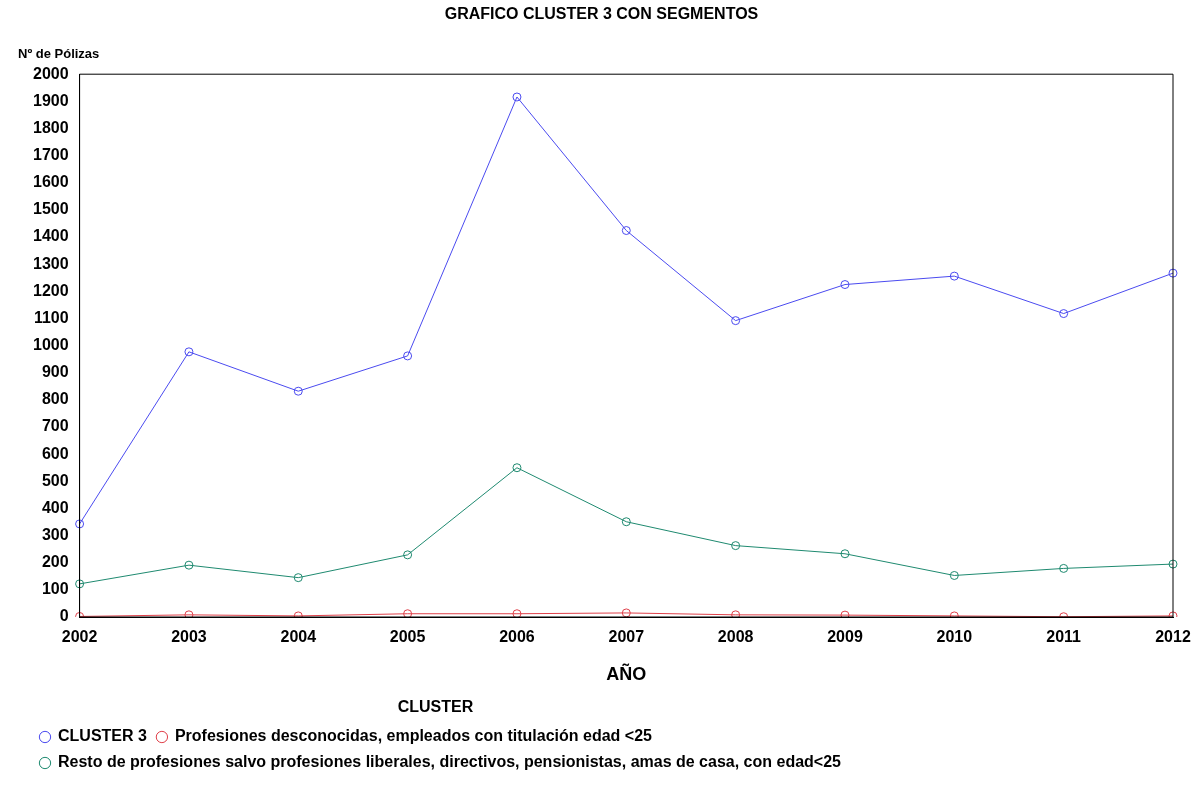 Image resolution: width=1198 pixels, height=801 pixels. Describe the element at coordinates (51, 127) in the screenshot. I see `y-tick-label: 1800` at that location.